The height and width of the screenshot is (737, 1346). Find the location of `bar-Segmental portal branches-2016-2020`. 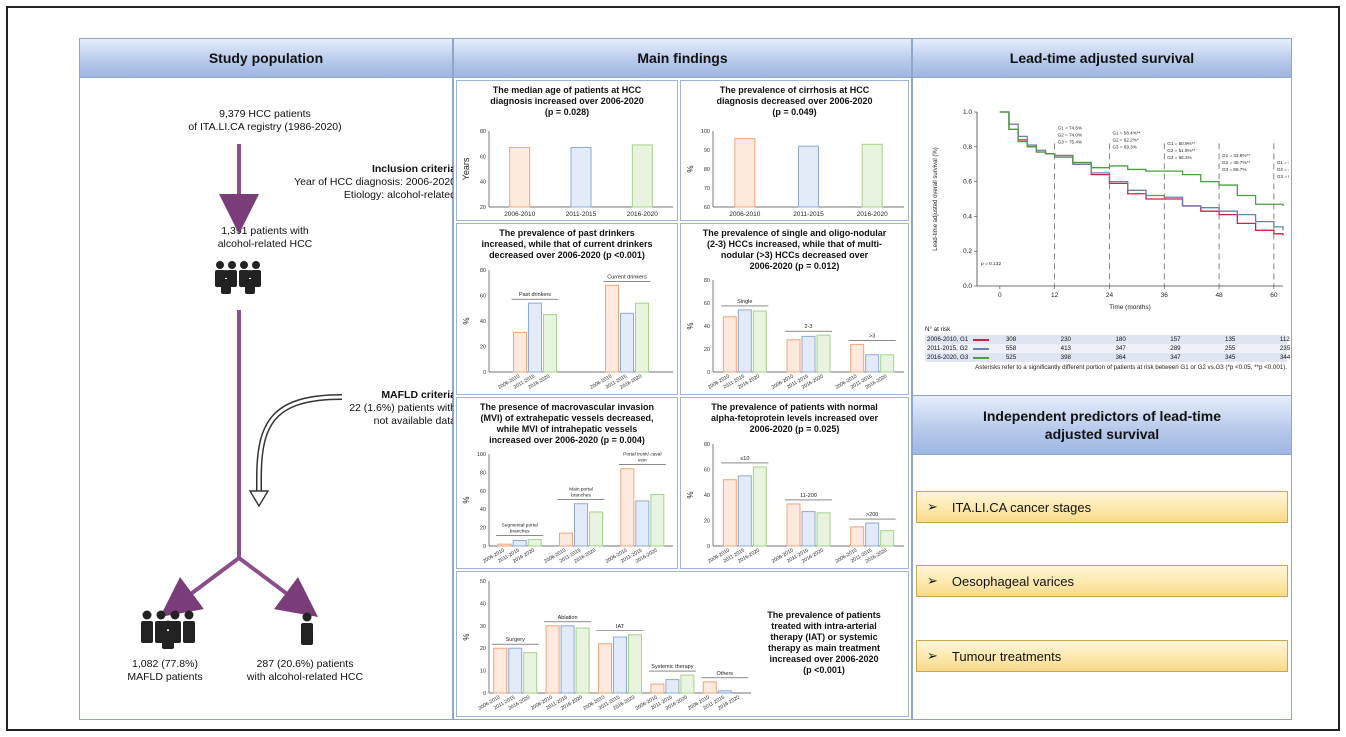

bar-Segmental portal branches-2016-2020 is located at coordinates (534, 543).